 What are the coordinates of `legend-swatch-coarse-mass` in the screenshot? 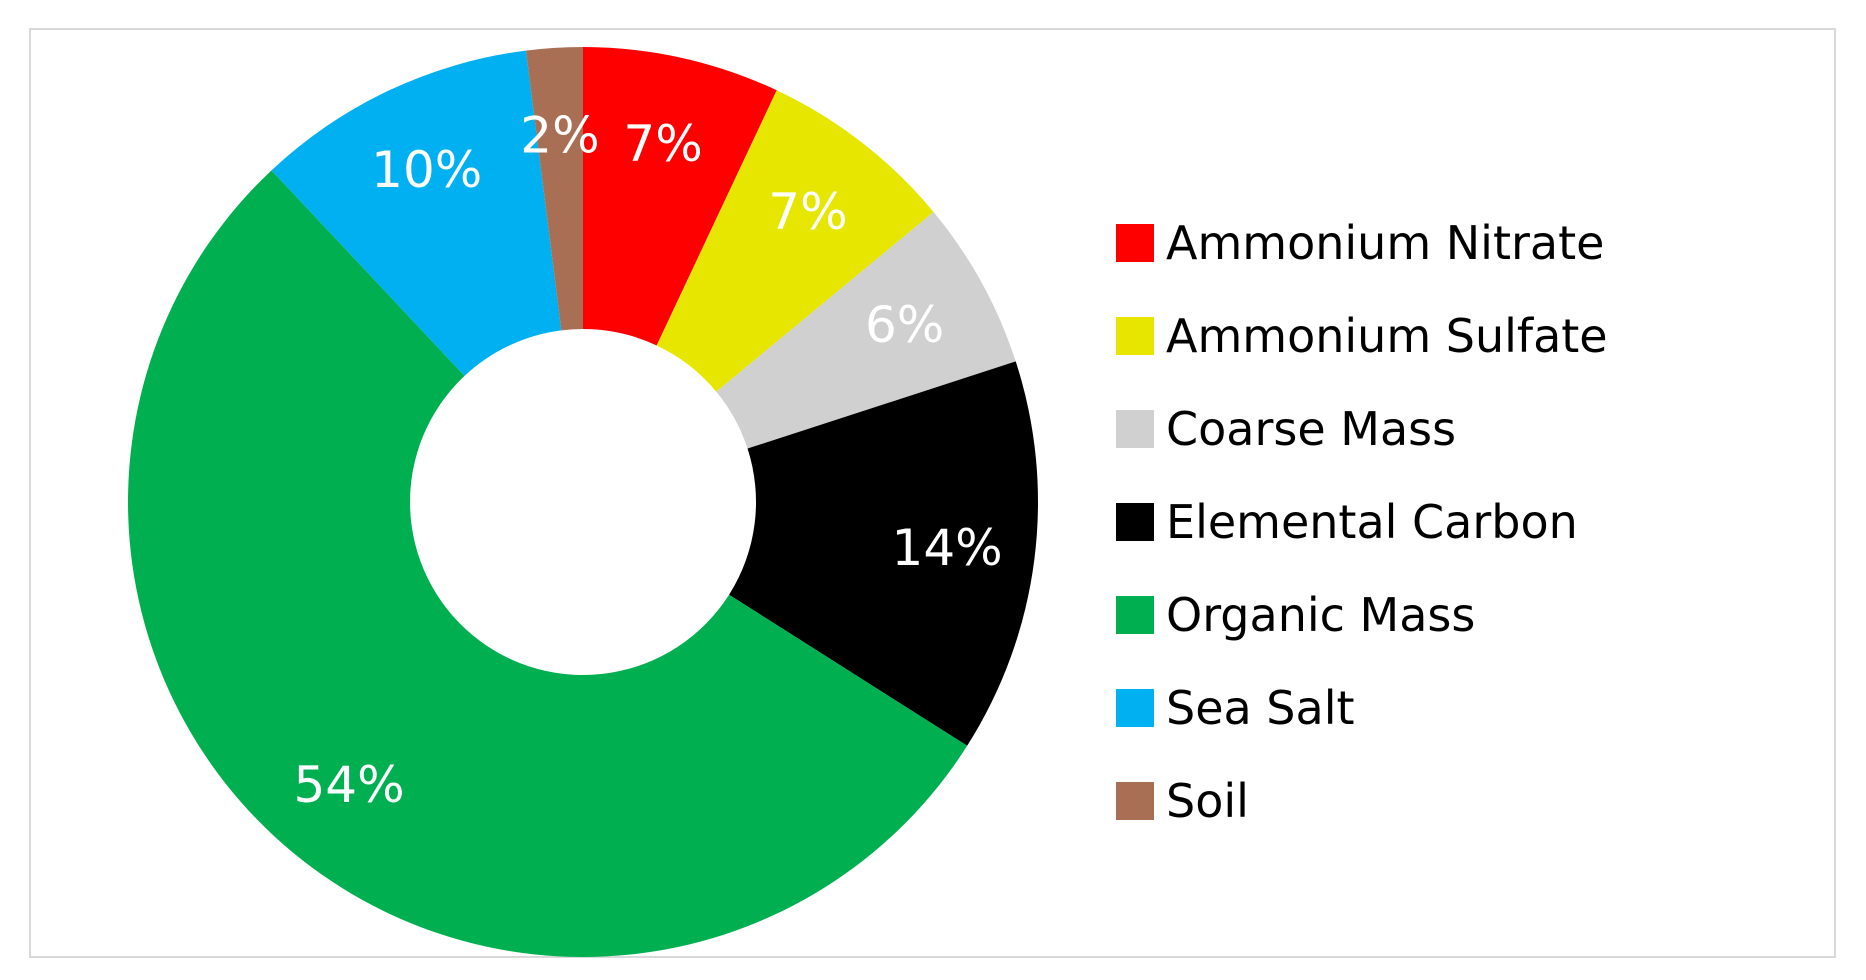 It's located at (1135, 428).